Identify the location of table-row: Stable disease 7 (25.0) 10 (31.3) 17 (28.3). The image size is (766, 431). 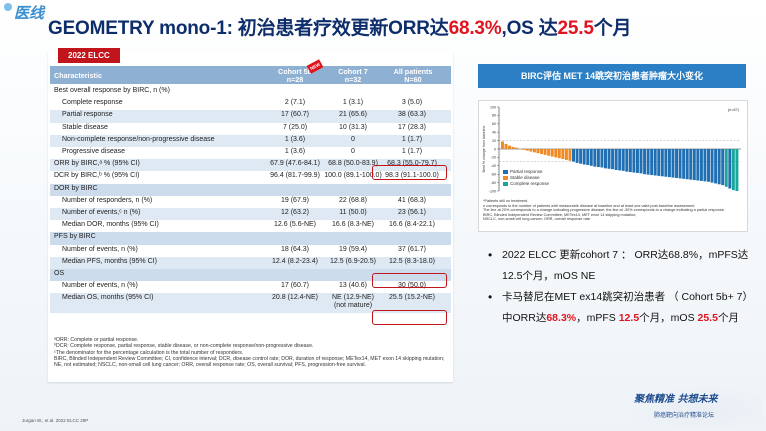
(250, 129).